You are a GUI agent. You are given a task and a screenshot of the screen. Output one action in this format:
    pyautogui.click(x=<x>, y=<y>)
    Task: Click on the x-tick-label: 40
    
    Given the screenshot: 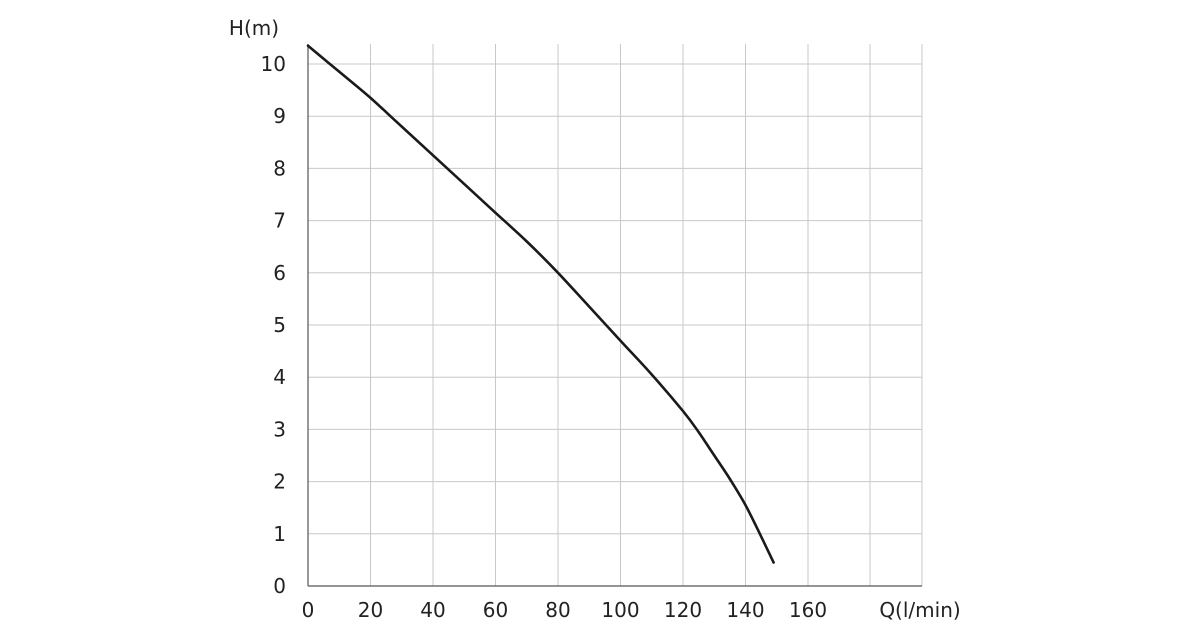 What is the action you would take?
    pyautogui.click(x=432, y=610)
    